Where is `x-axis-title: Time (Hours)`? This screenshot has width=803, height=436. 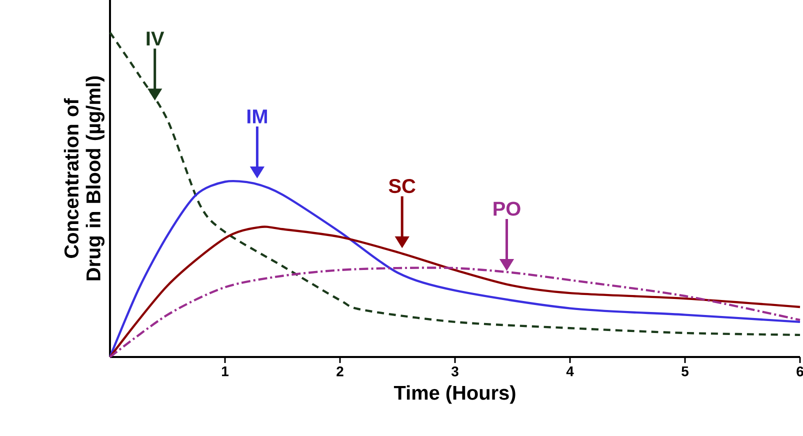
x-axis-title: Time (Hours) is located at coordinates (455, 394).